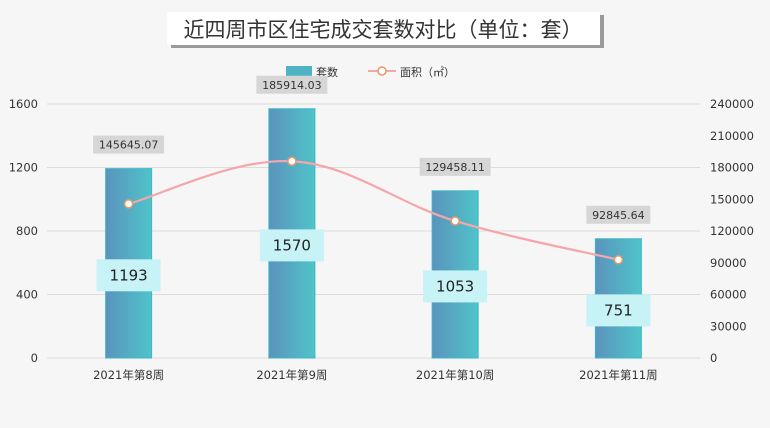  I want to click on bar-value-label: 1053, so click(455, 286).